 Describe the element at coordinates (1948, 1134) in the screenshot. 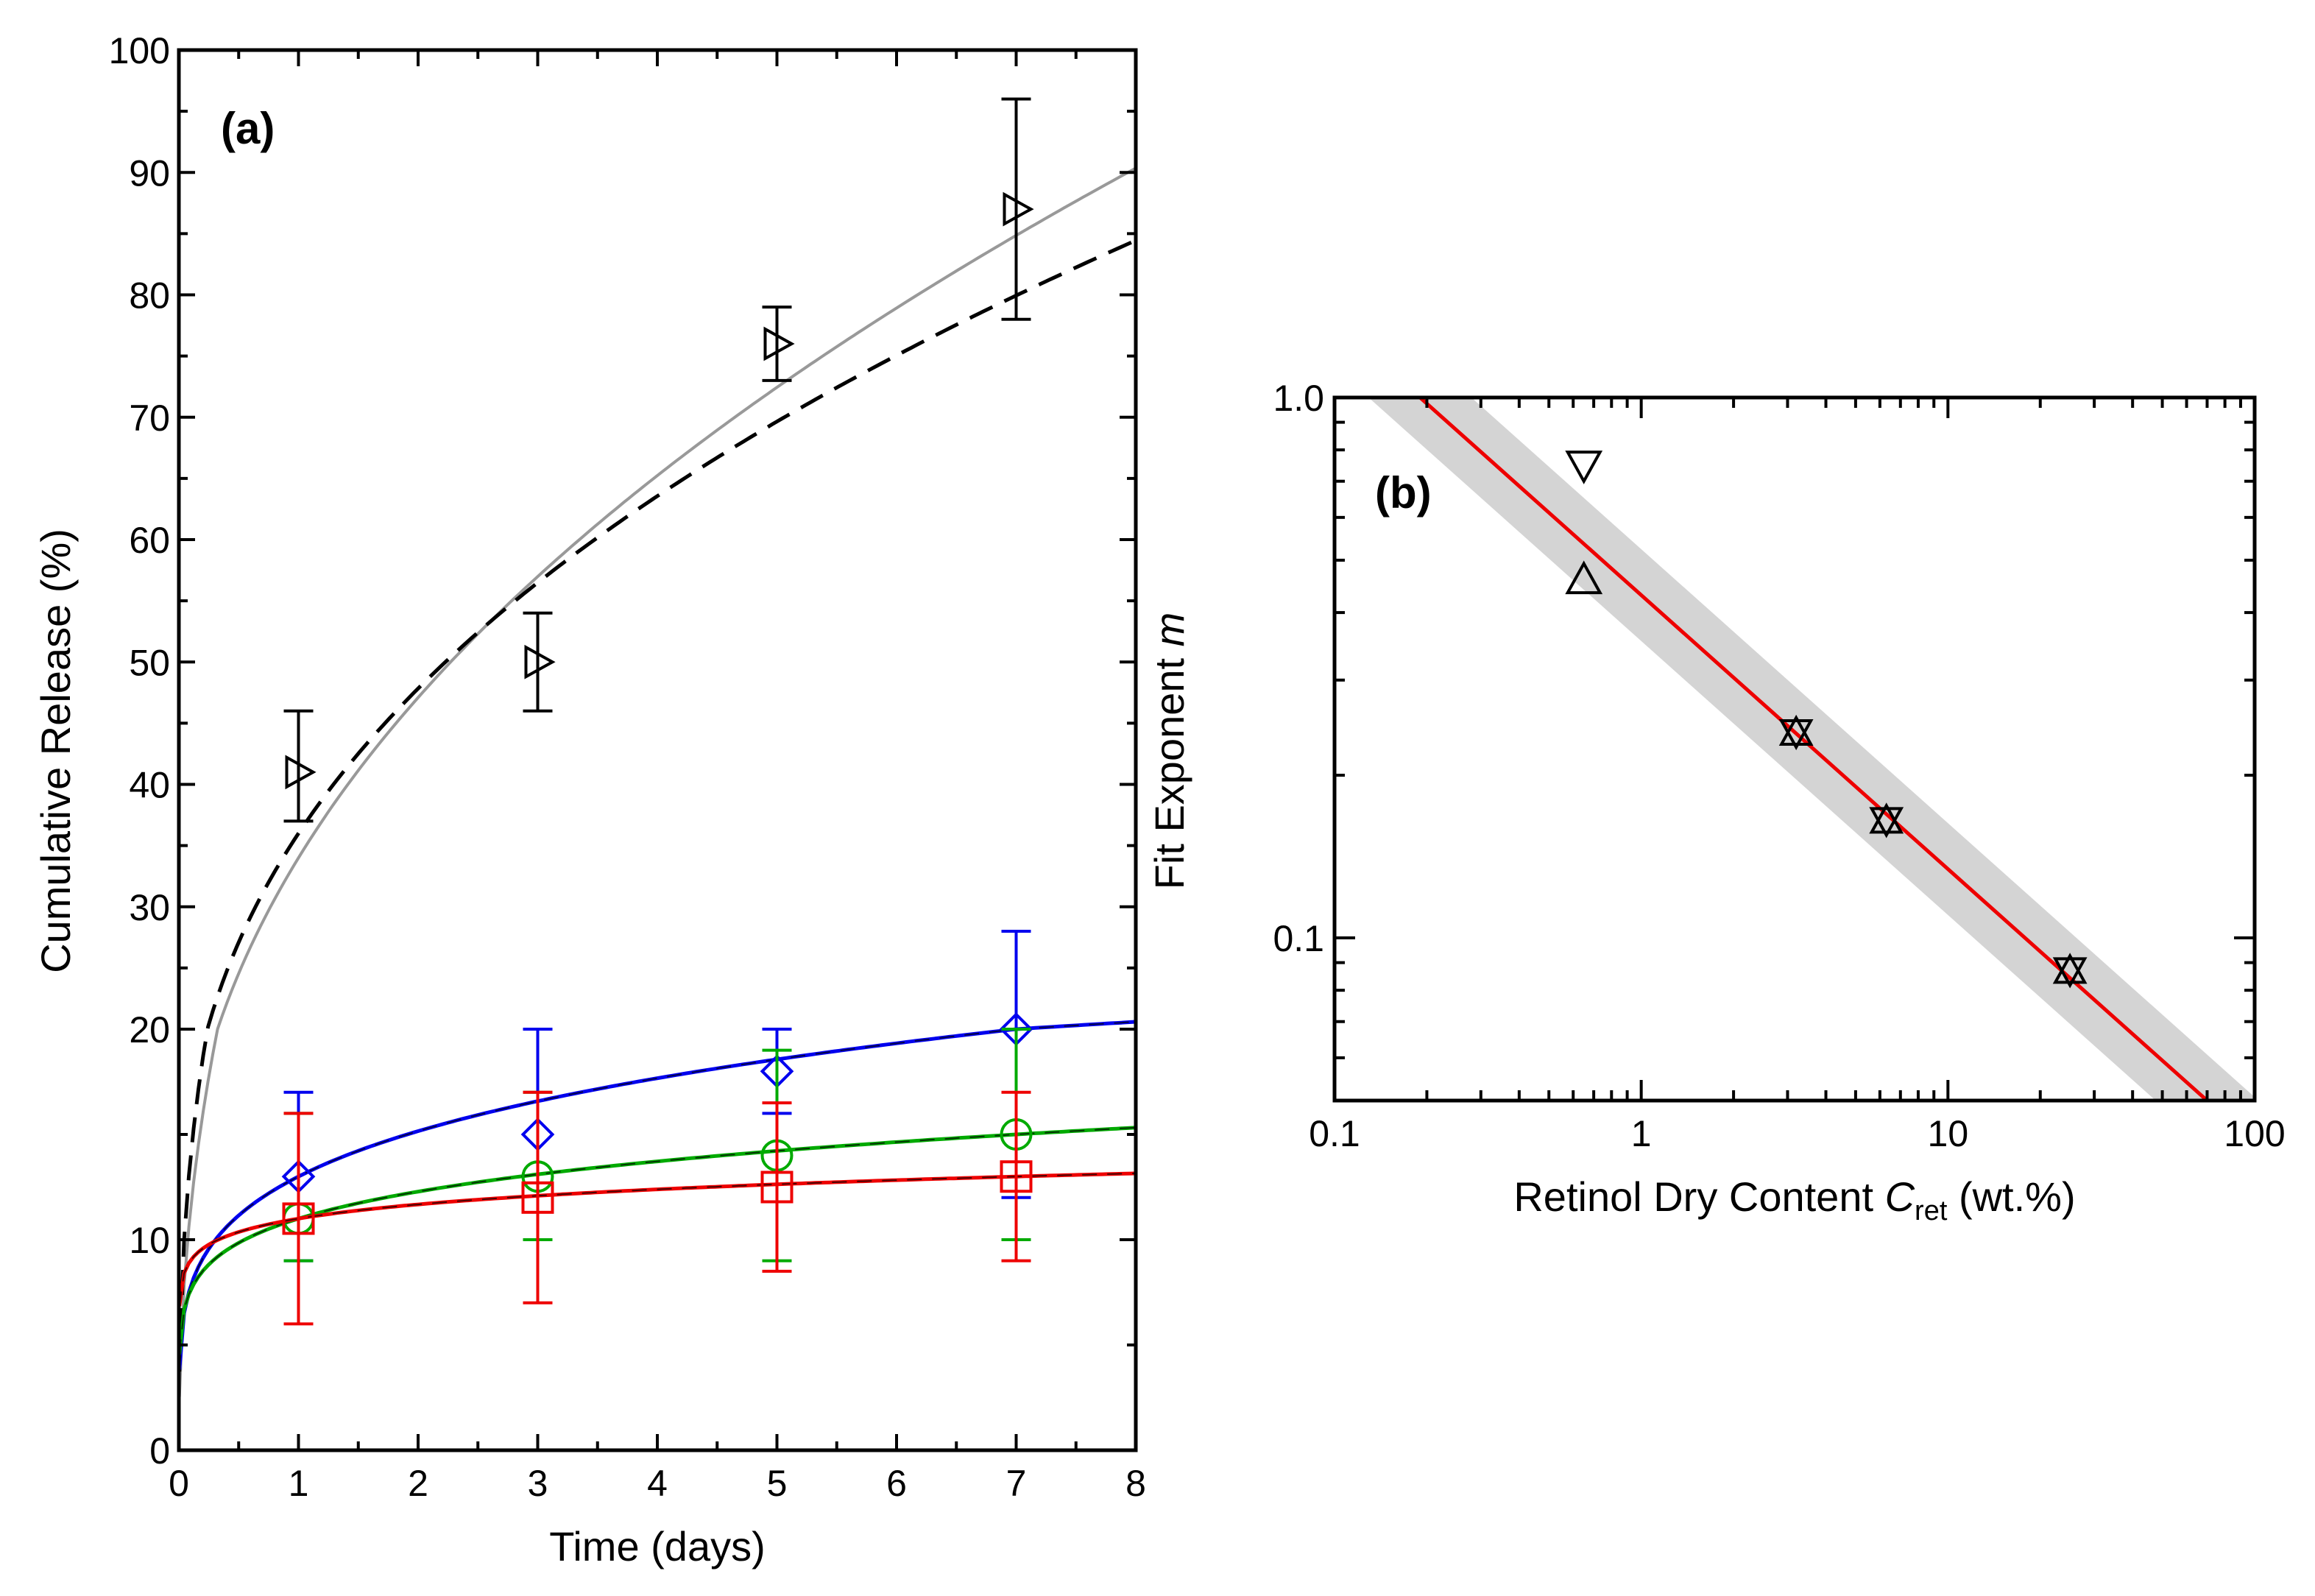

I see `x-tick-label: 10` at that location.